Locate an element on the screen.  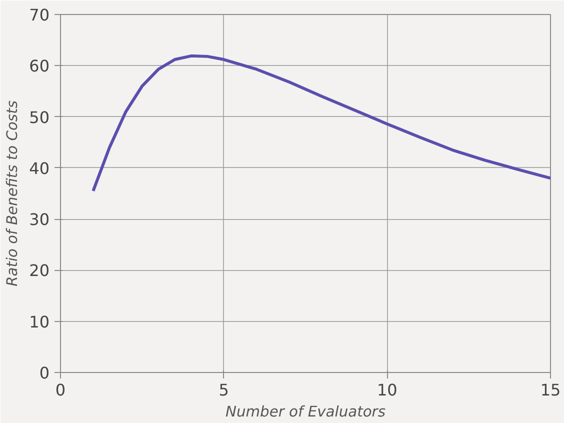
y-axis-title: Ratio of Benefits to Costs is located at coordinates (13, 193).